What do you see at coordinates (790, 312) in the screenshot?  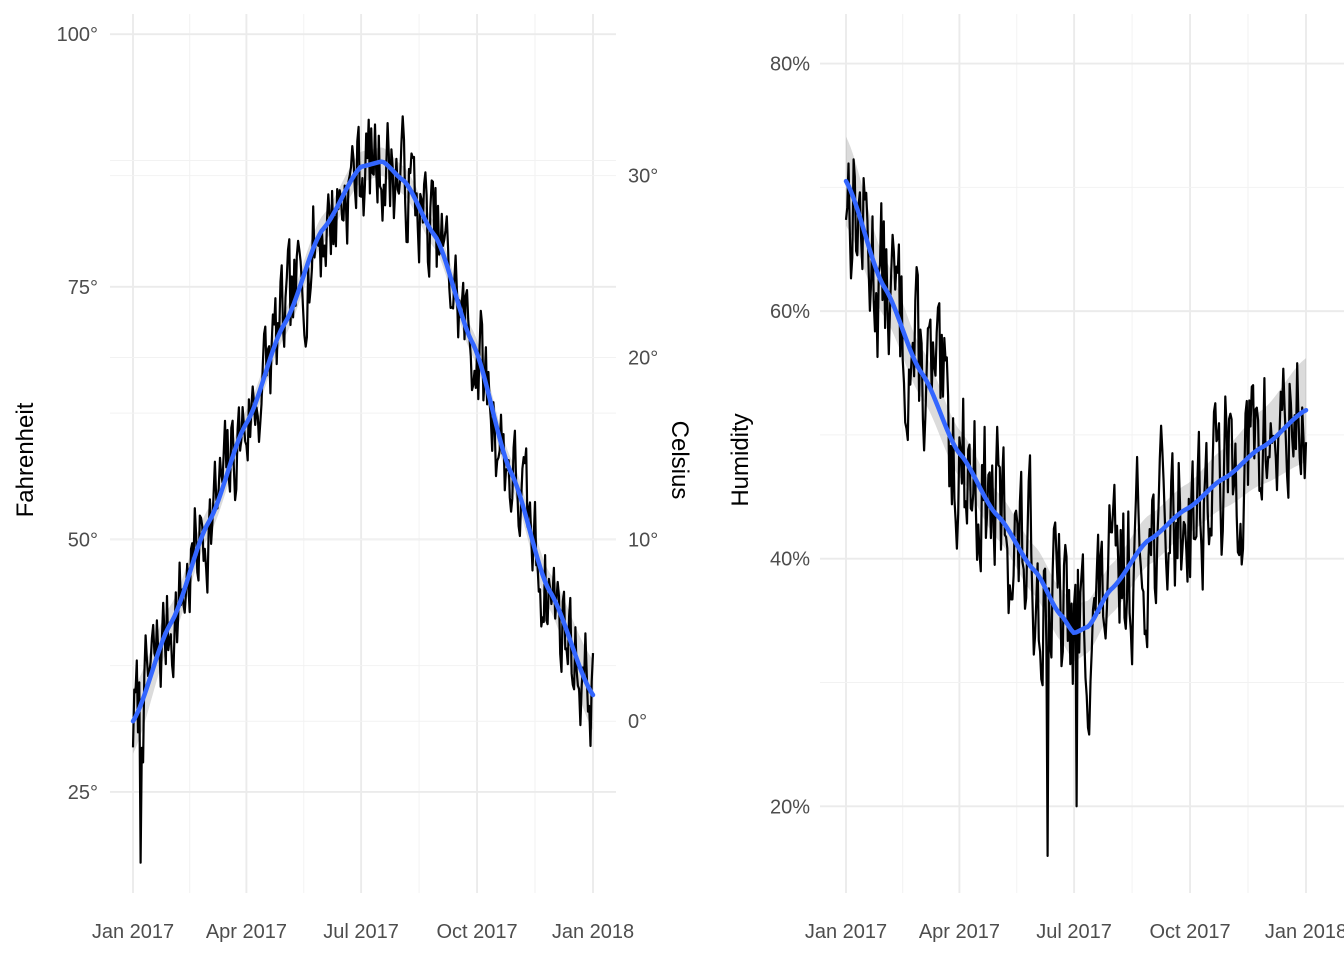 I see `y-tick-label: 60%` at bounding box center [790, 312].